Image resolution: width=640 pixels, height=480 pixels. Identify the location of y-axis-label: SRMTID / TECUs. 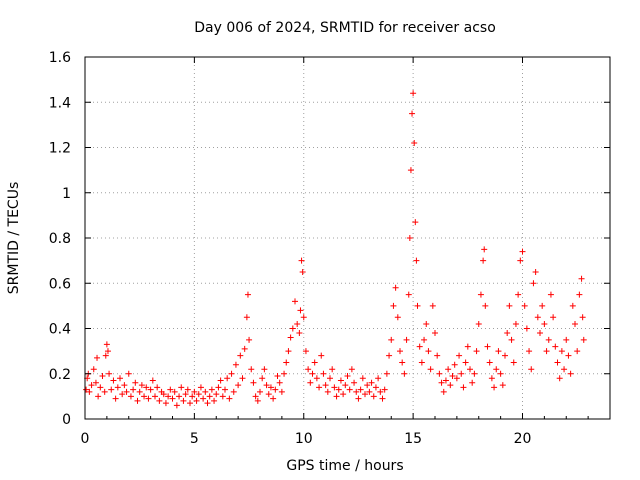
(14, 238).